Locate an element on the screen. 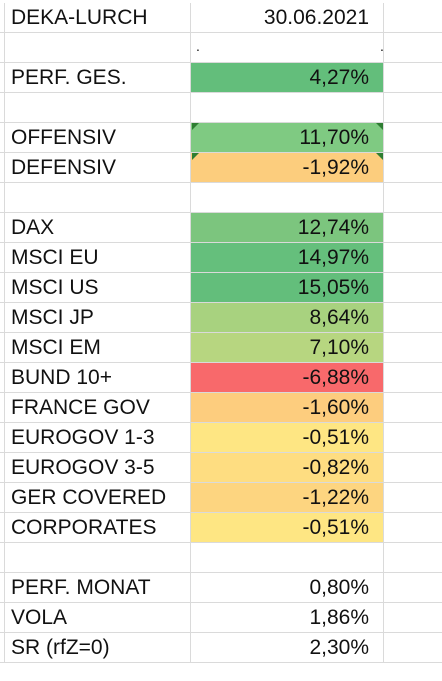 This screenshot has width=442, height=681. sheet-row: MSCI EM 7,10% is located at coordinates (221, 348).